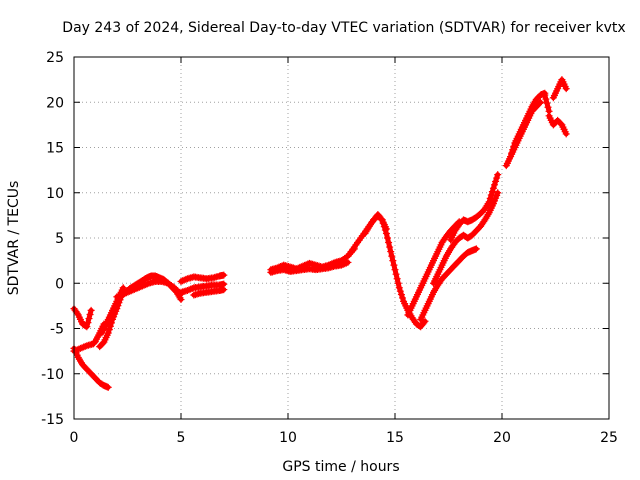 The width and height of the screenshot is (640, 480). I want to click on series-trace, so click(448, 284).